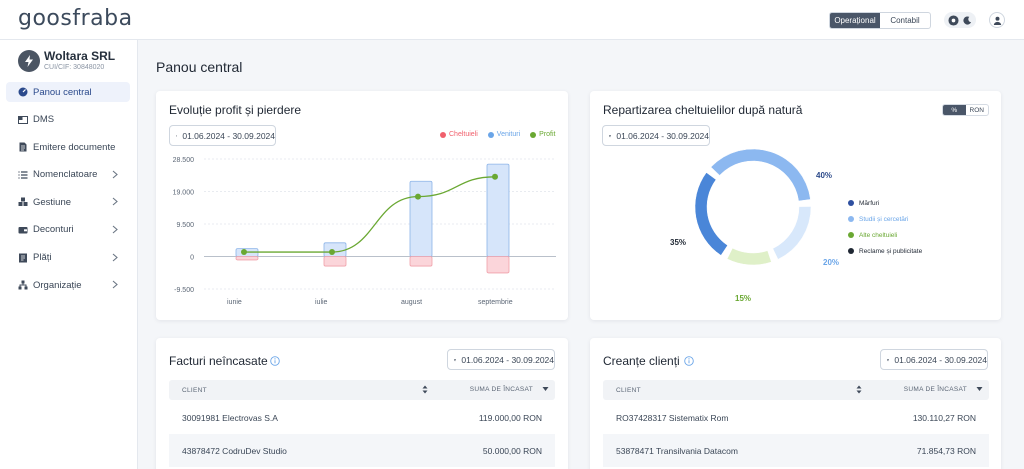 The image size is (1024, 469). Describe the element at coordinates (68, 202) in the screenshot. I see `sidebar-item-gestiune: Gestiune` at that location.